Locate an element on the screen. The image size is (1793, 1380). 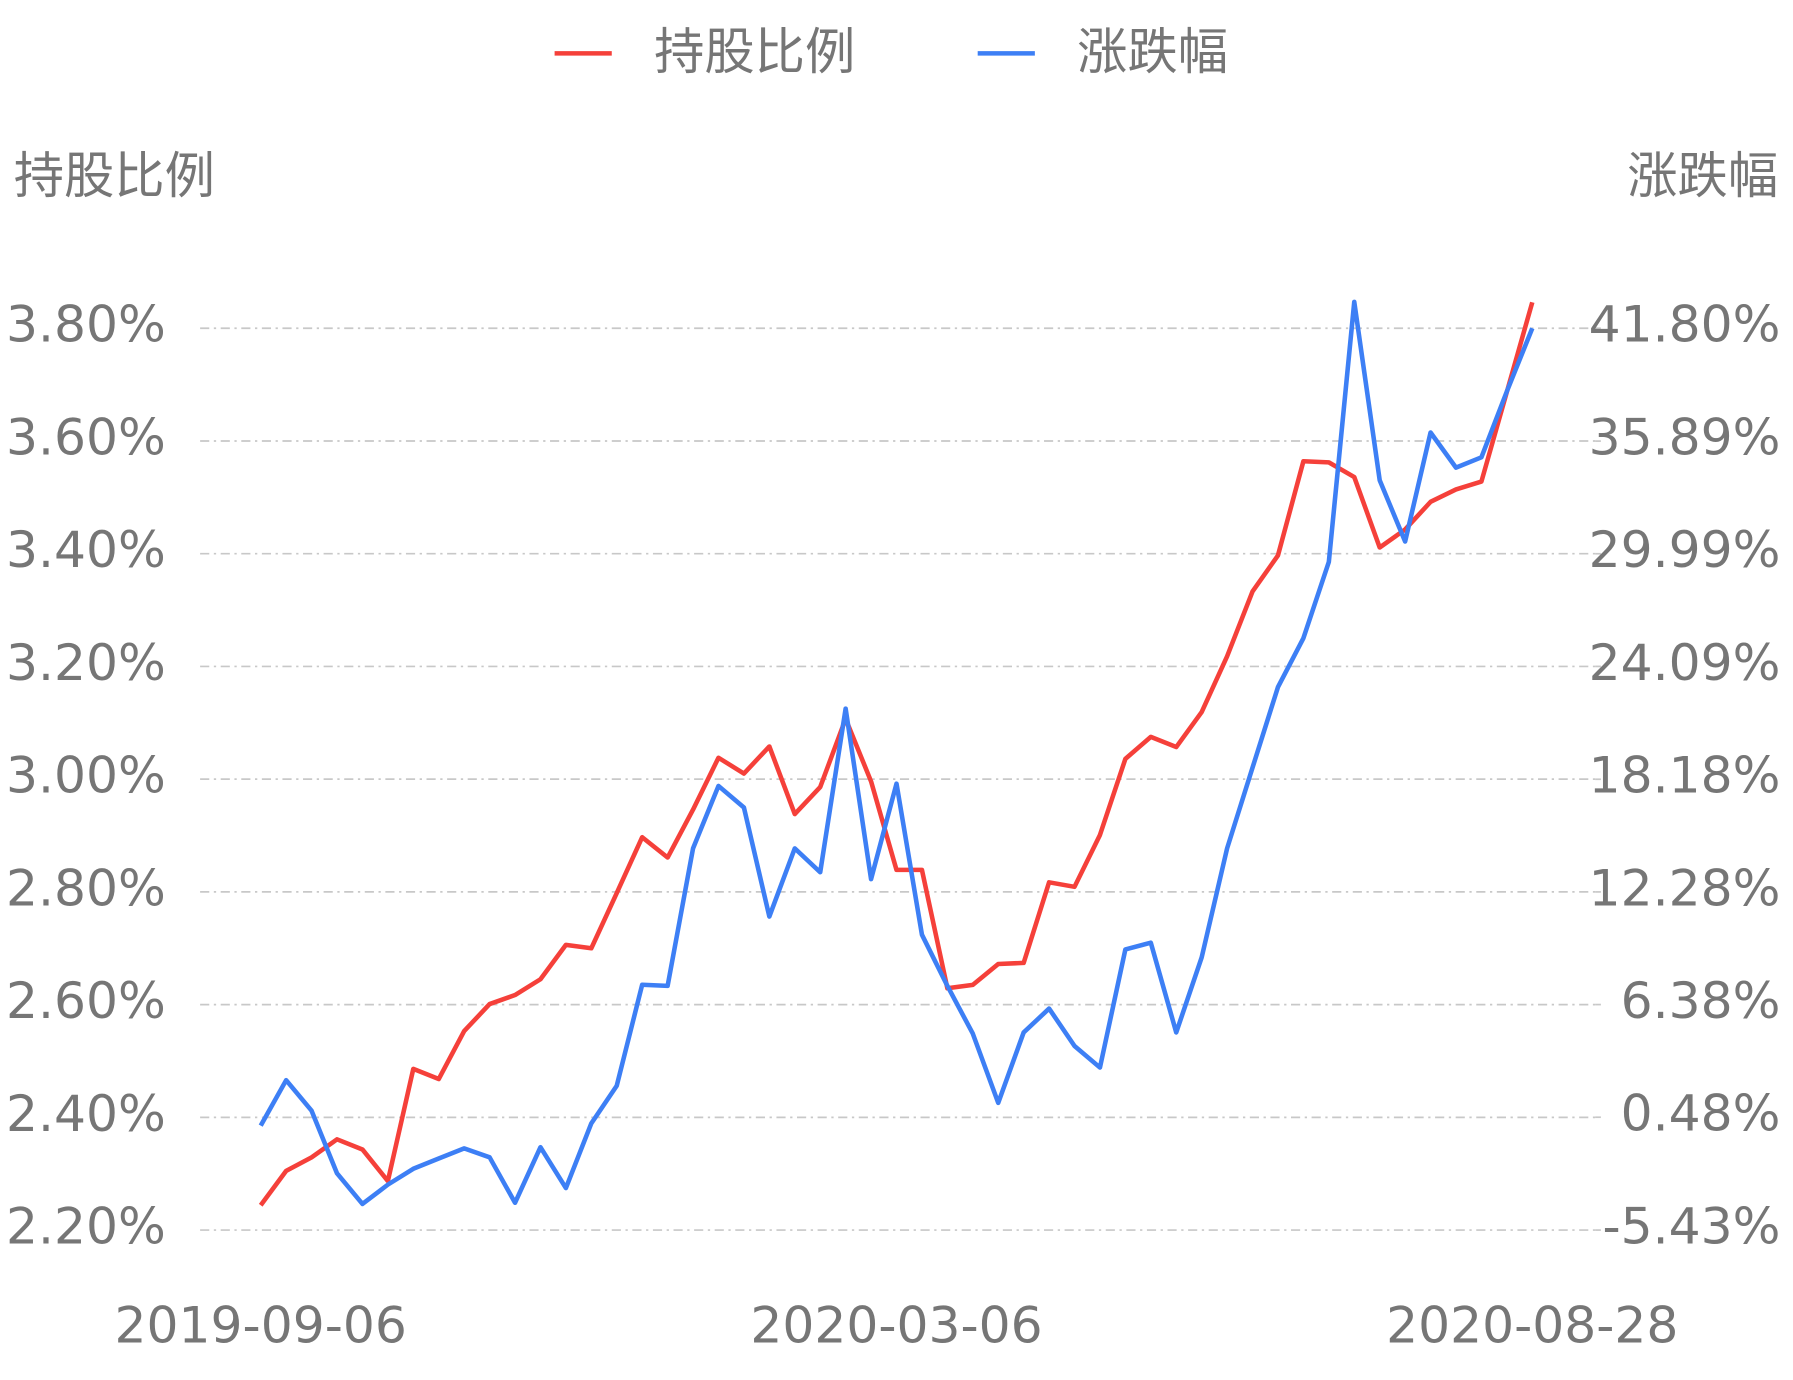
y2-tick-label: 24.09% is located at coordinates (1685, 662).